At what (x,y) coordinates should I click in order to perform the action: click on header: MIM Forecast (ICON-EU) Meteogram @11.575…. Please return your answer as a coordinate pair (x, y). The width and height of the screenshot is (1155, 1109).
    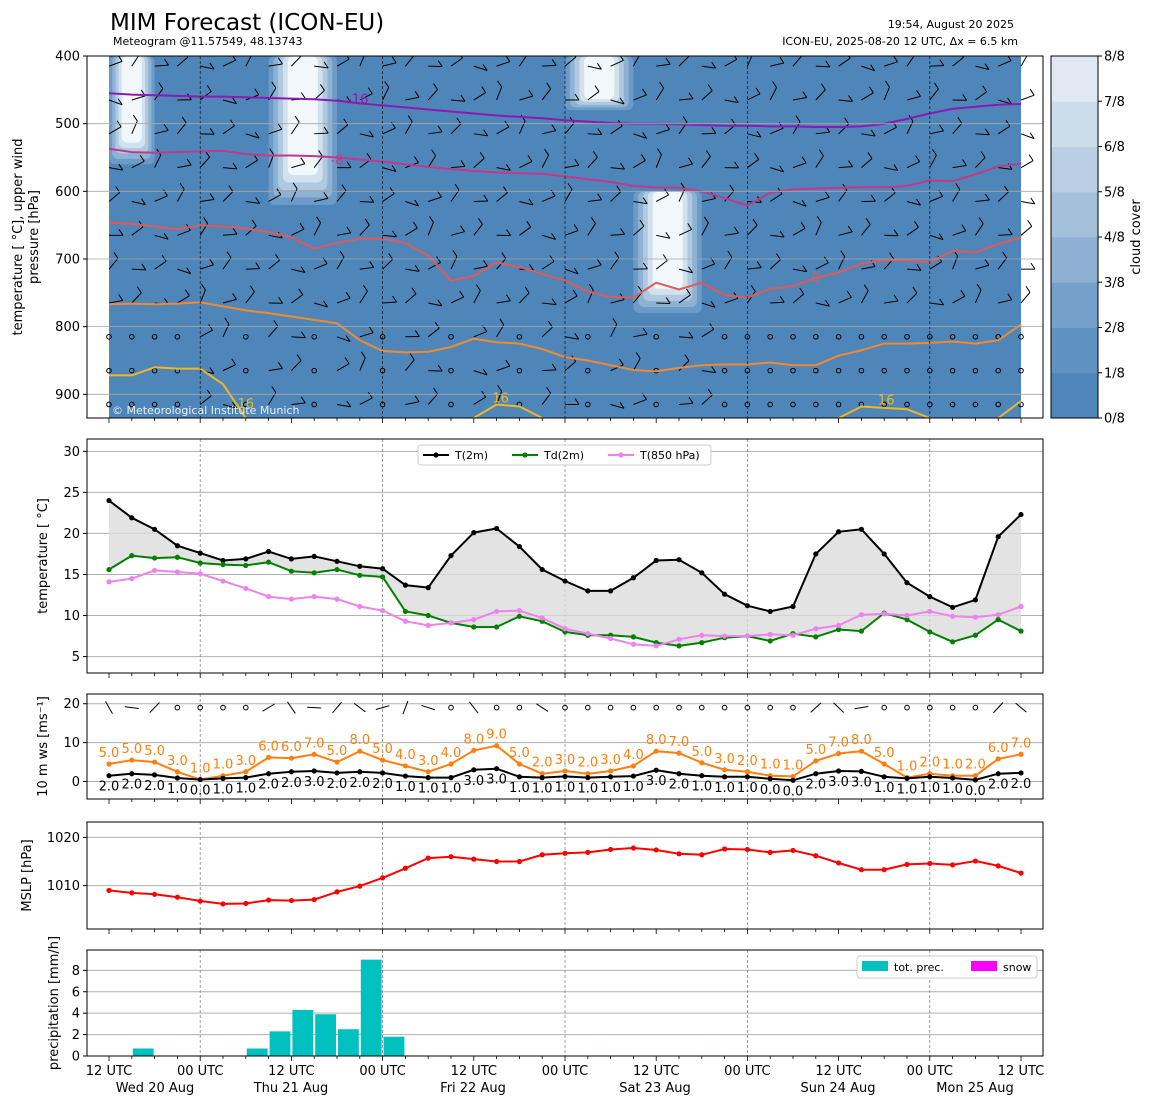
    Looking at the image, I should click on (564, 29).